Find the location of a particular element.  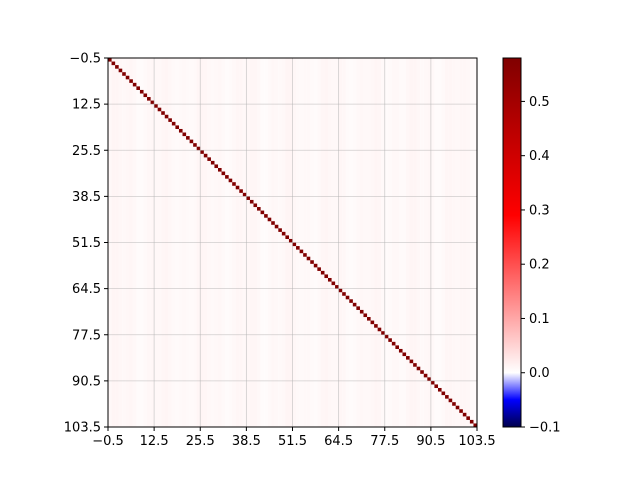

x-tick-label: 51.5 is located at coordinates (292, 441).